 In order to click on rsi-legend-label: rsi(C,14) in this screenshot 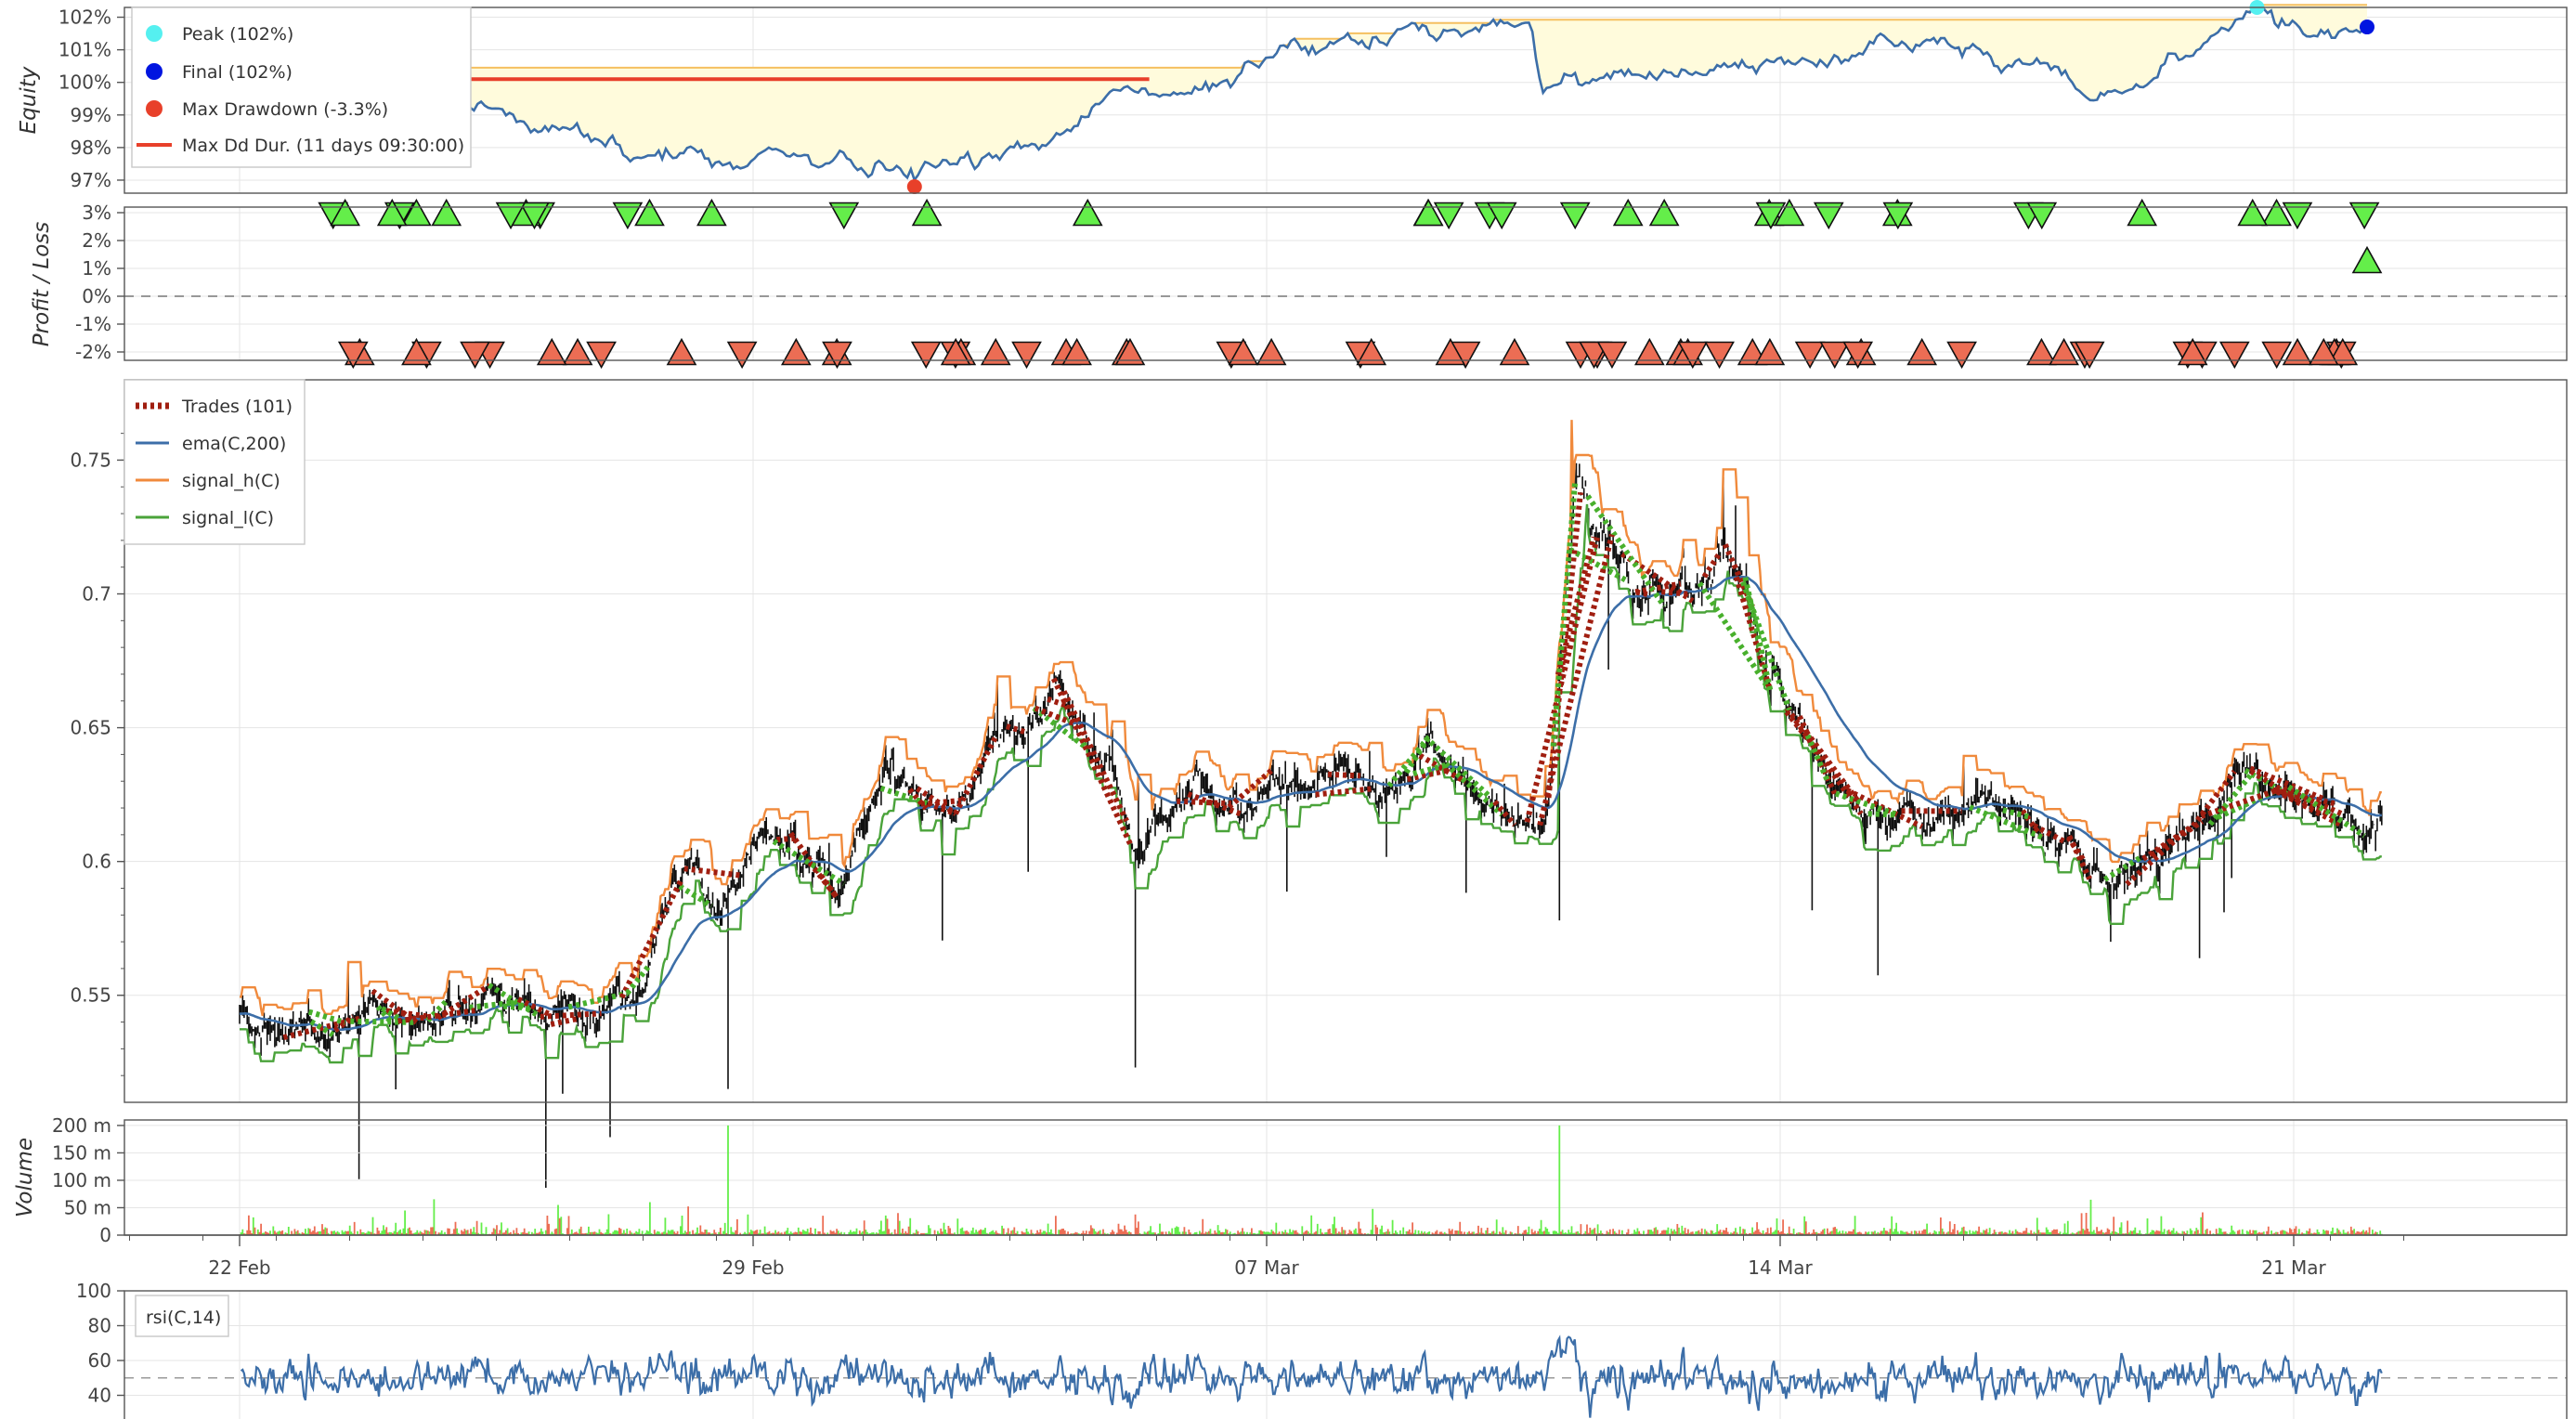, I will do `click(183, 1318)`.